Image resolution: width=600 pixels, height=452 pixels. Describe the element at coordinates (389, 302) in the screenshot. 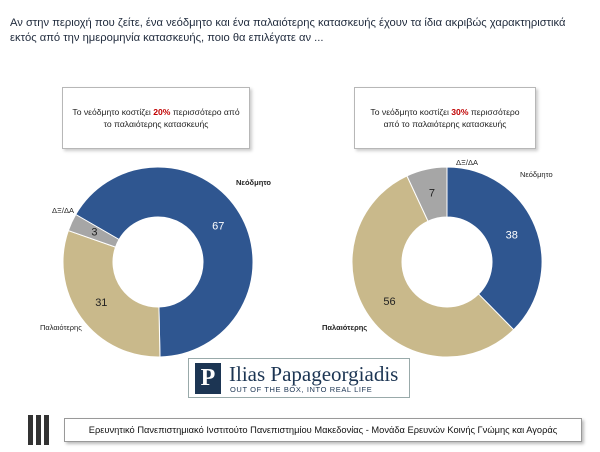

I see `value-label: 56` at that location.